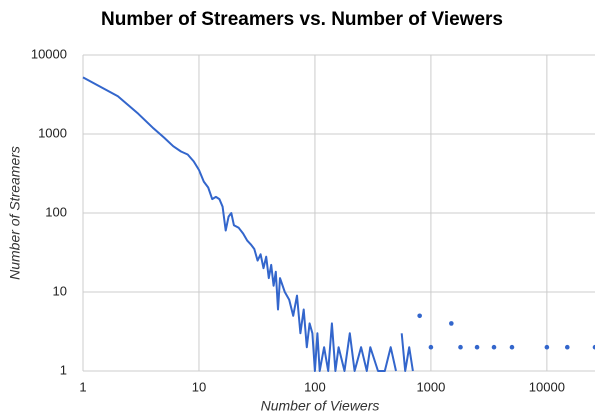 This screenshot has height=417, width=595. I want to click on y-axis-label: Number of Streamers, so click(15, 213).